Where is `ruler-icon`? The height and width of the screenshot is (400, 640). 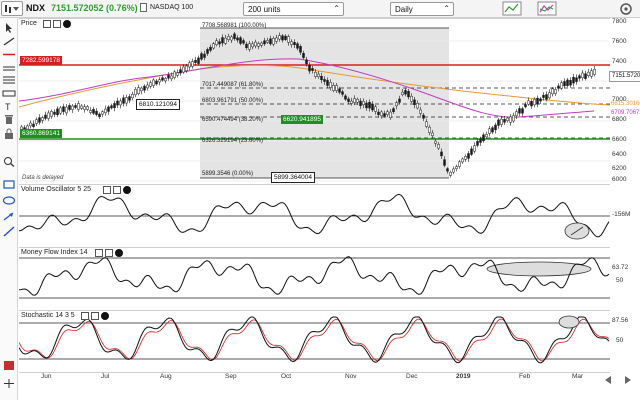
ruler-icon is located at coordinates (9, 93).